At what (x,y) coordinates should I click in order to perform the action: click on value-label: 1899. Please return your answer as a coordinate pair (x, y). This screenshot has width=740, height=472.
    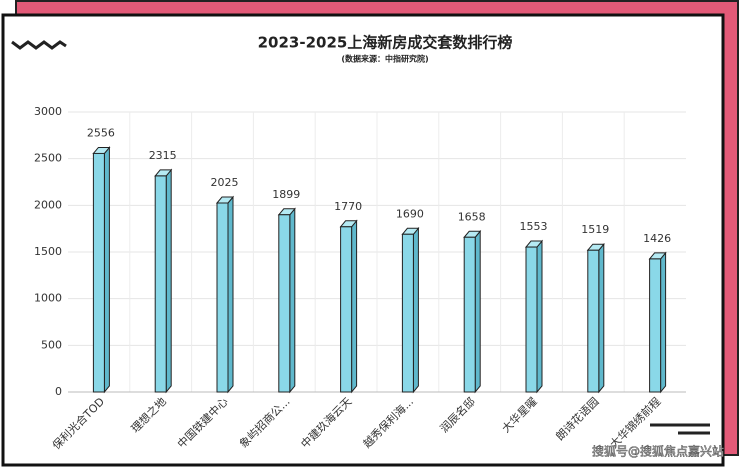
    Looking at the image, I should click on (286, 194).